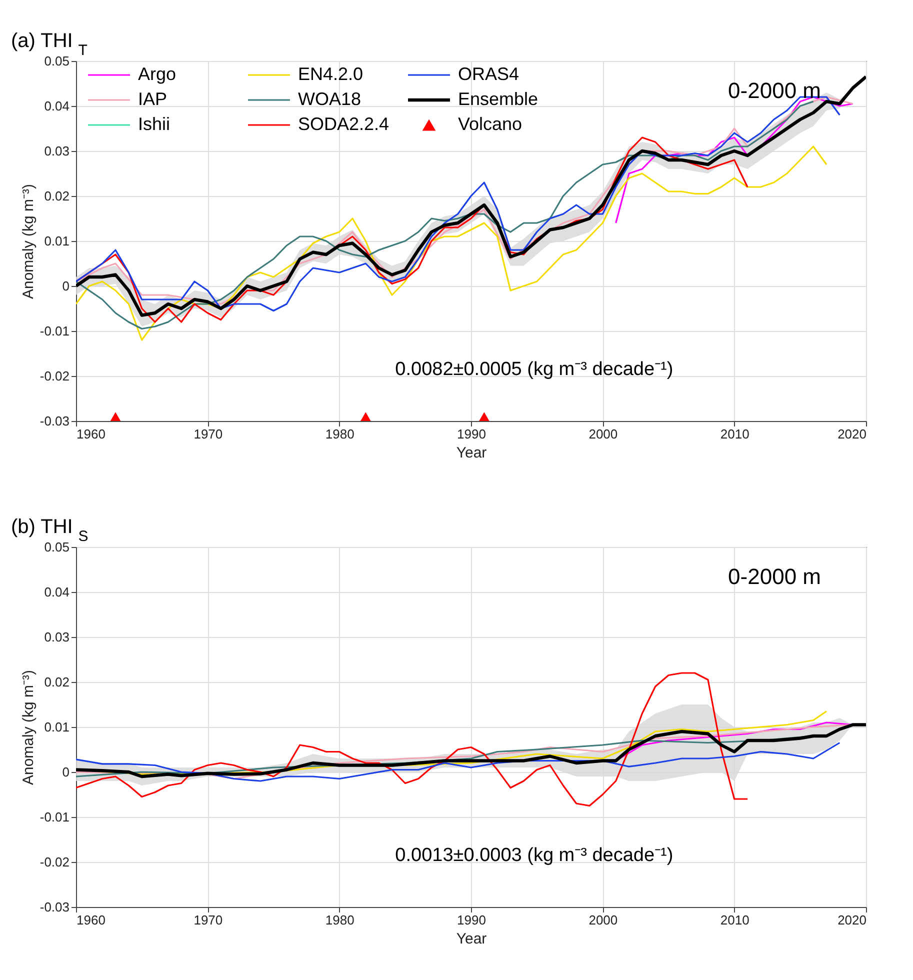  What do you see at coordinates (344, 124) in the screenshot?
I see `legend-label: SODA2.2.4` at bounding box center [344, 124].